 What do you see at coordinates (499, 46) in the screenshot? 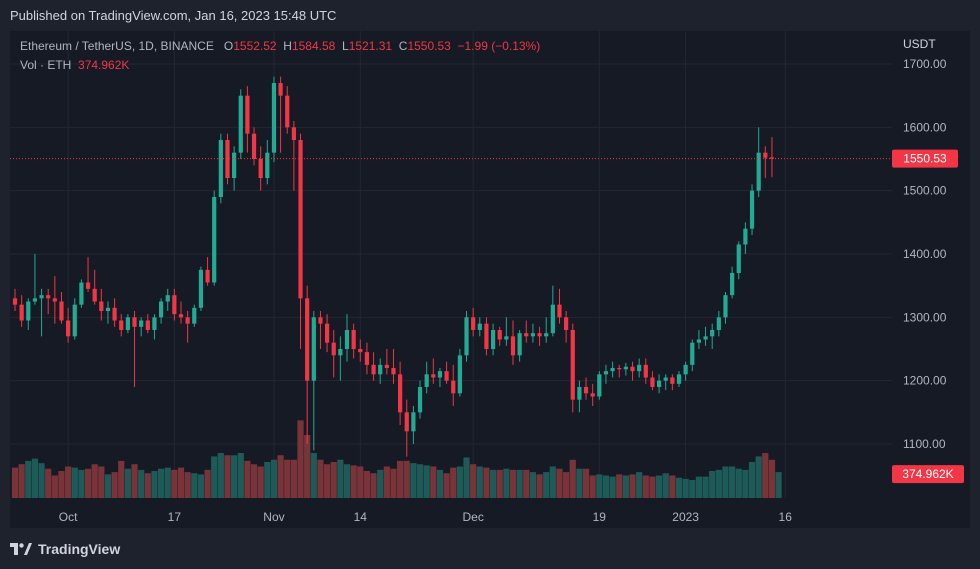
I see `change-value: −1.99 (−0.13%)` at bounding box center [499, 46].